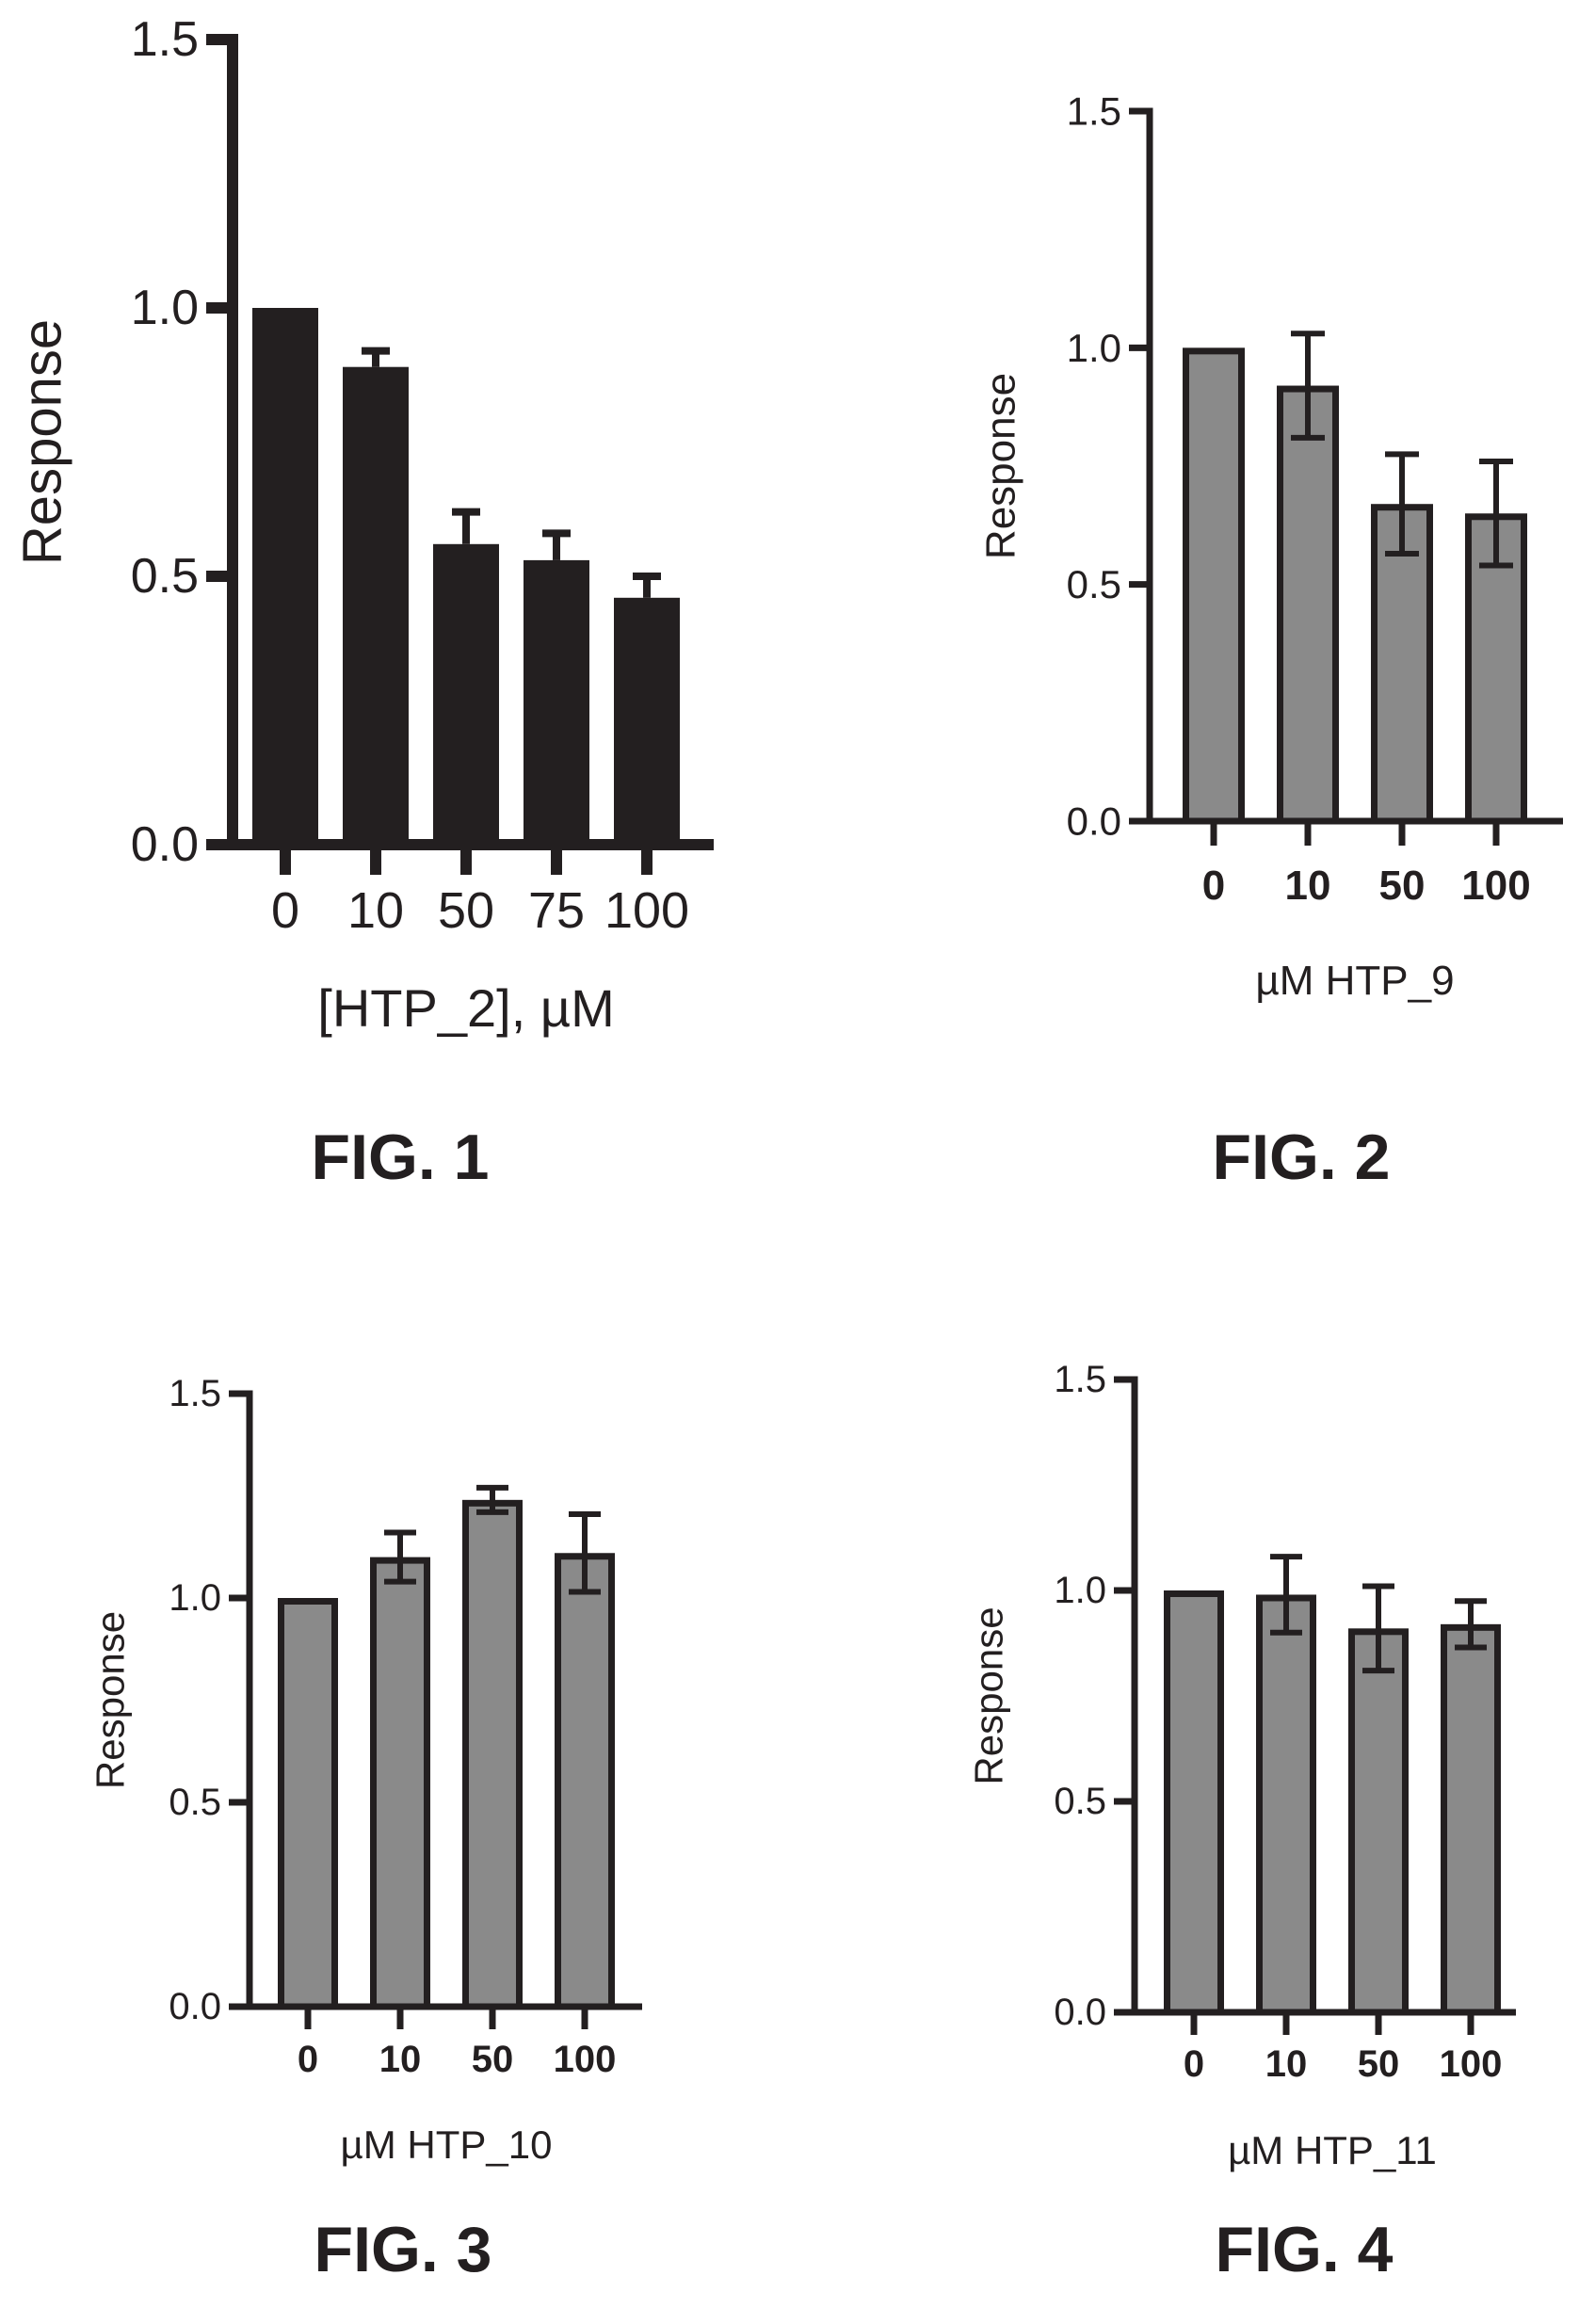 Image resolution: width=1579 pixels, height=2324 pixels. Describe the element at coordinates (365, 1770) in the screenshot. I see `chart-fig-3: 0.0 0.5 1.0 1.5 0 10 50 100 µM HTP_10 Response` at that location.